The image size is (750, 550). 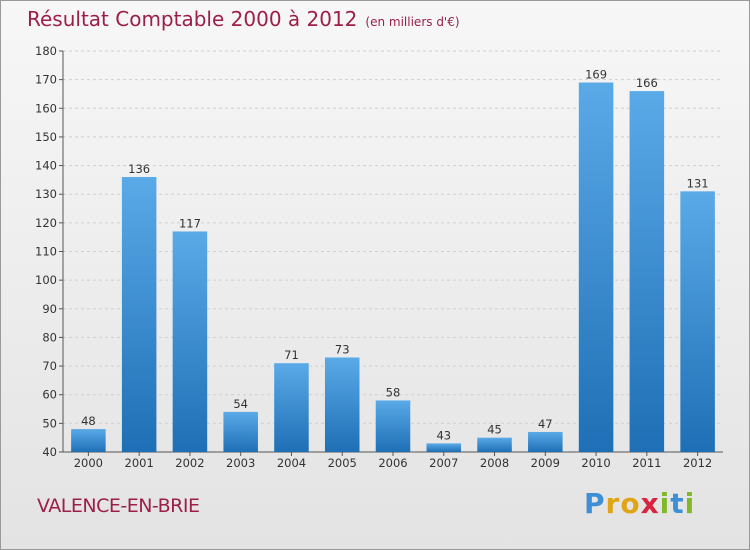 I want to click on x-tick-label: 2009, so click(x=545, y=463).